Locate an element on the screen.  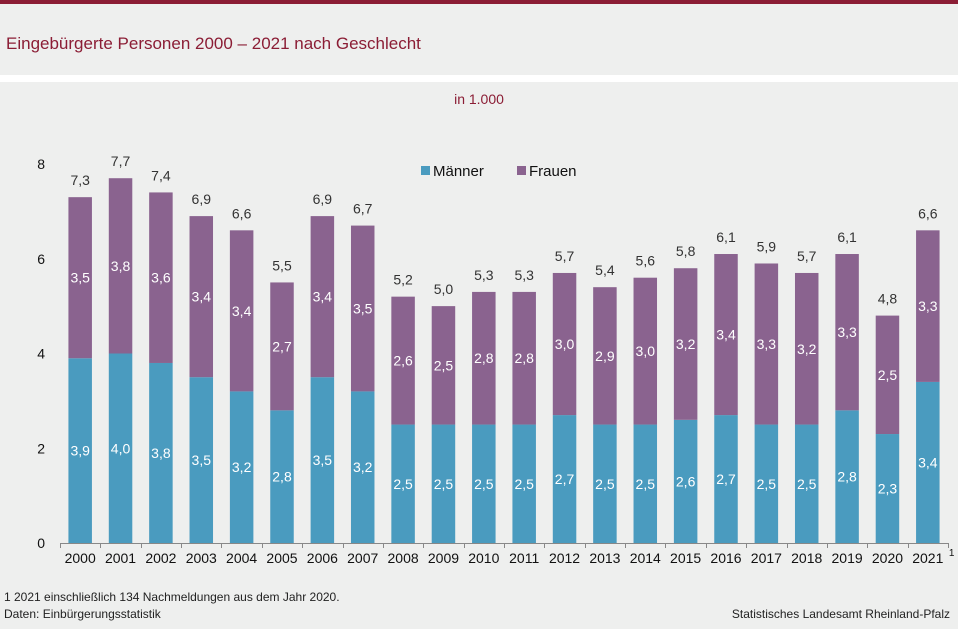
x-tick-label: 2006 is located at coordinates (322, 558).